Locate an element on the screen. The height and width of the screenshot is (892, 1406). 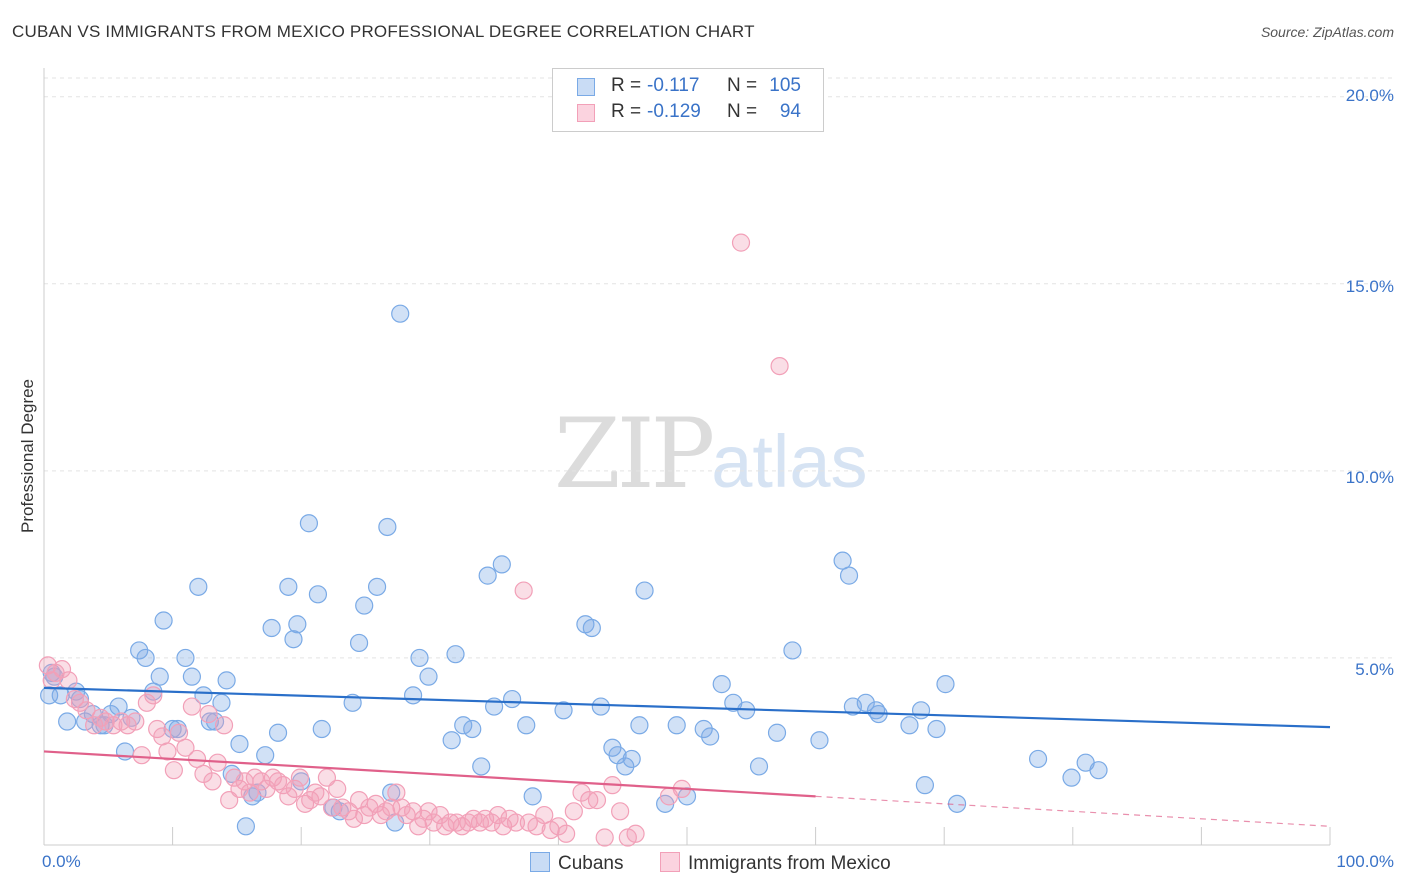
legend-n-value-cubans: 105 is located at coordinates (785, 85).